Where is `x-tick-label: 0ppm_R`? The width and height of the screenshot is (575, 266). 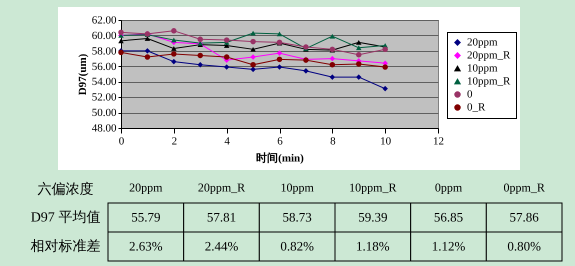 x-tick-label: 0ppm_R is located at coordinates (524, 187).